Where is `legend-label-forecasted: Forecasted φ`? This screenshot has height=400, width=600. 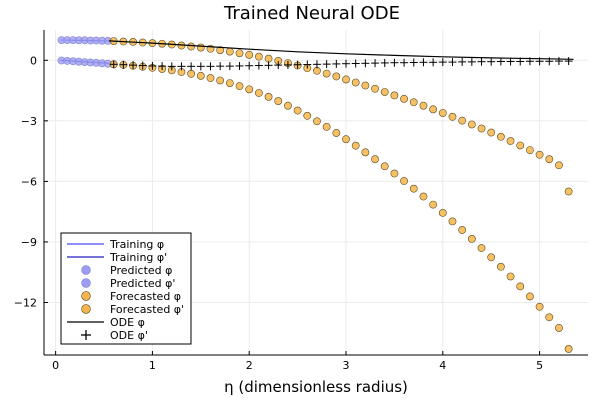 legend-label-forecasted: Forecasted φ is located at coordinates (145, 296).